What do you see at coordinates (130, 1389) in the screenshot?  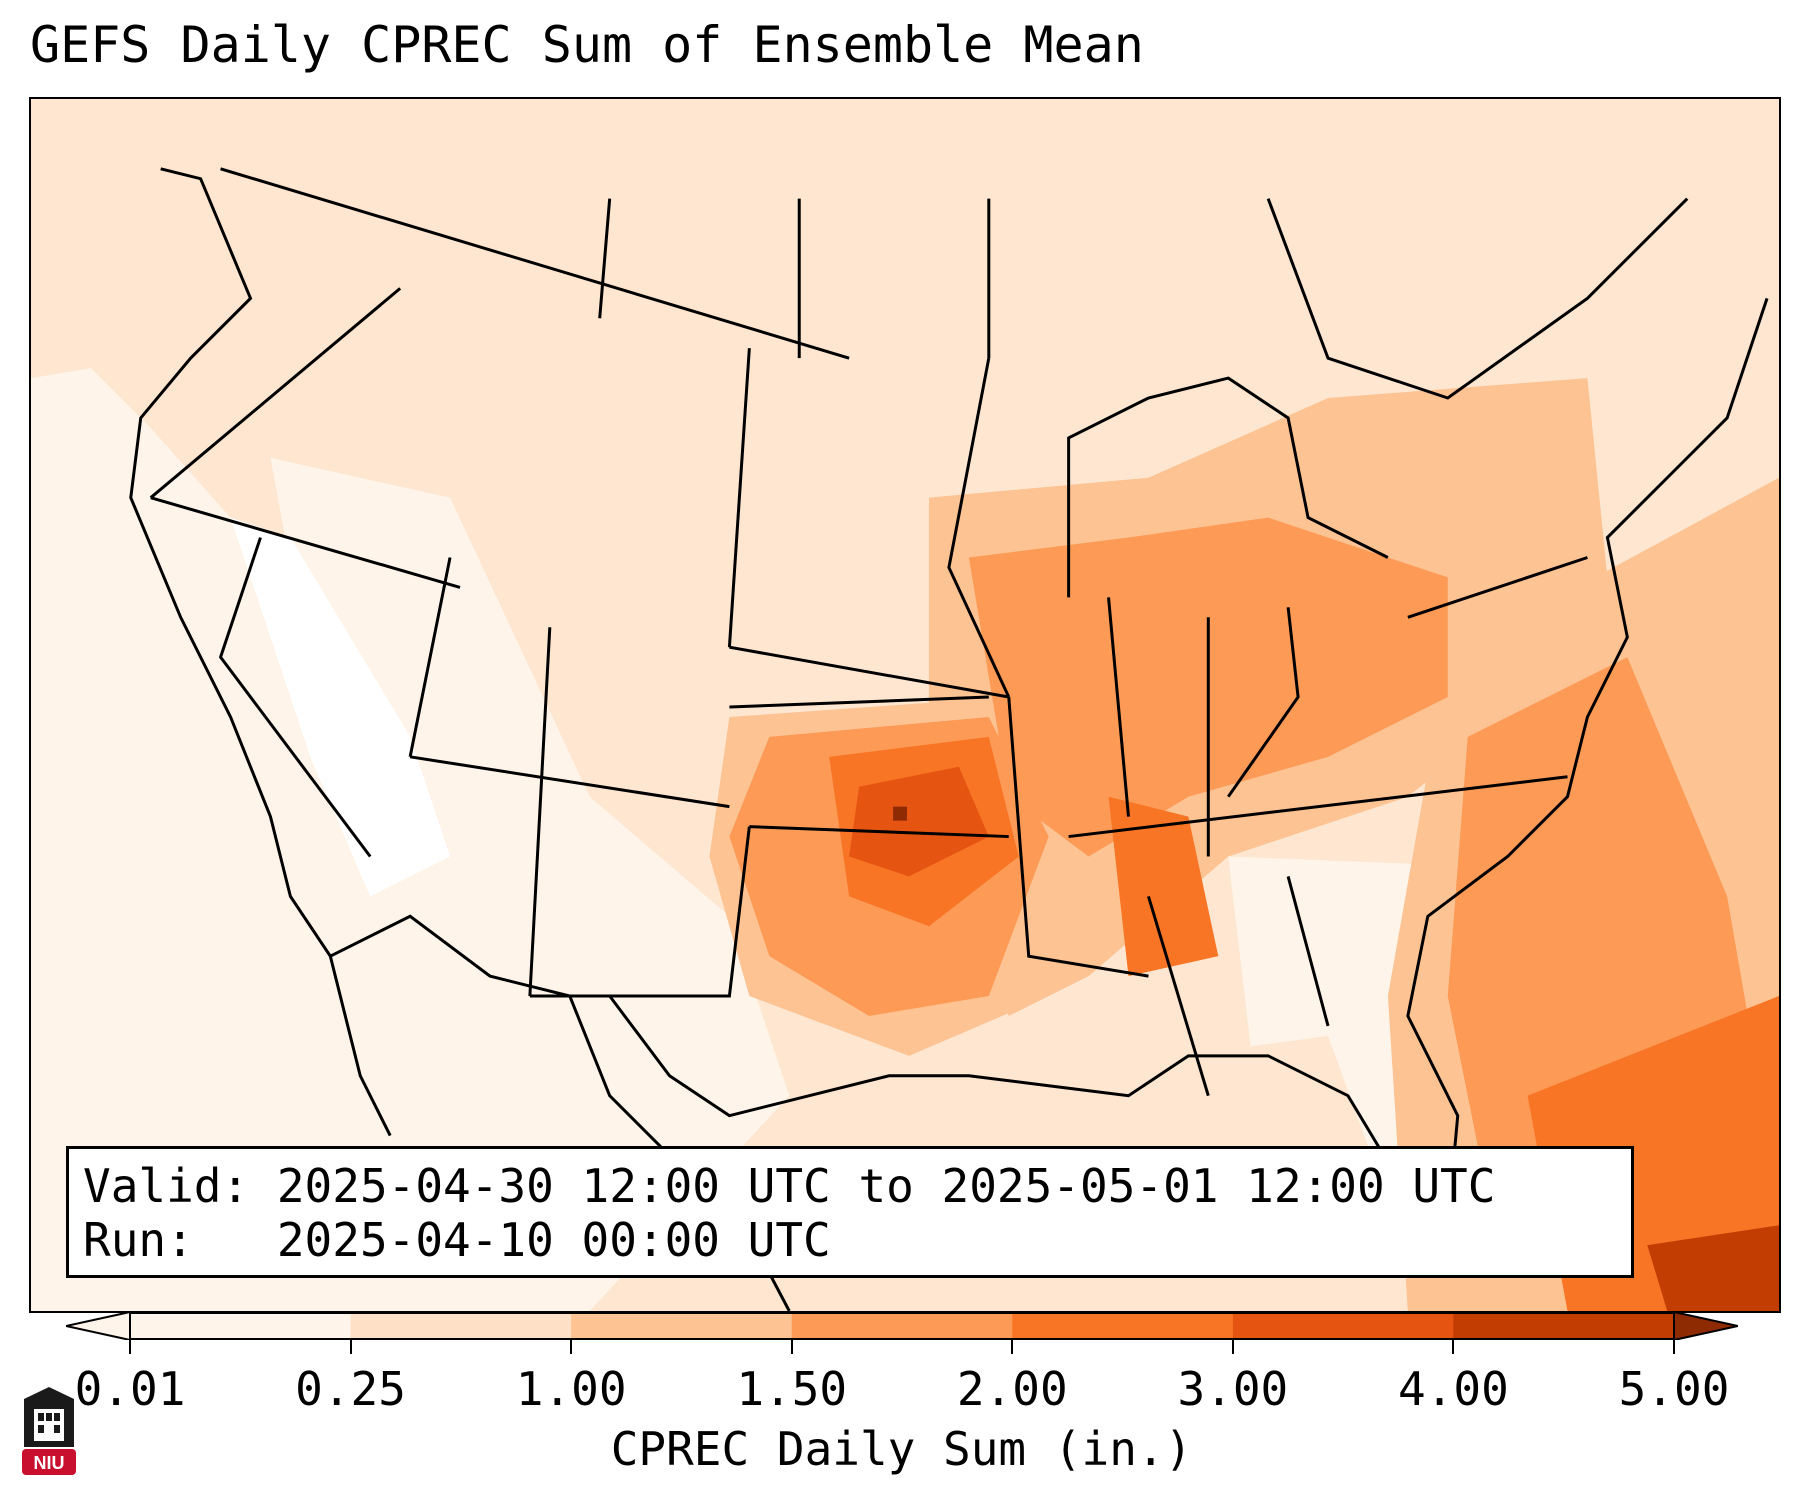 I see `colorbar-tick-label: 0.01` at bounding box center [130, 1389].